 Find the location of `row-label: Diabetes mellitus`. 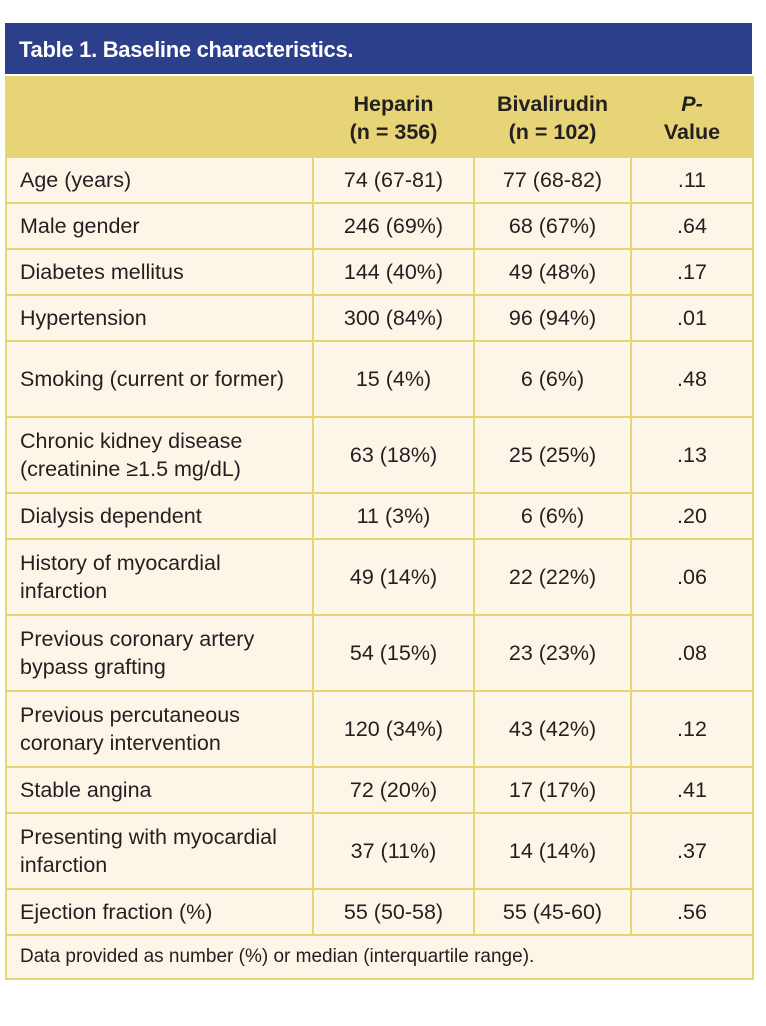

row-label: Diabetes mellitus is located at coordinates (159, 272).